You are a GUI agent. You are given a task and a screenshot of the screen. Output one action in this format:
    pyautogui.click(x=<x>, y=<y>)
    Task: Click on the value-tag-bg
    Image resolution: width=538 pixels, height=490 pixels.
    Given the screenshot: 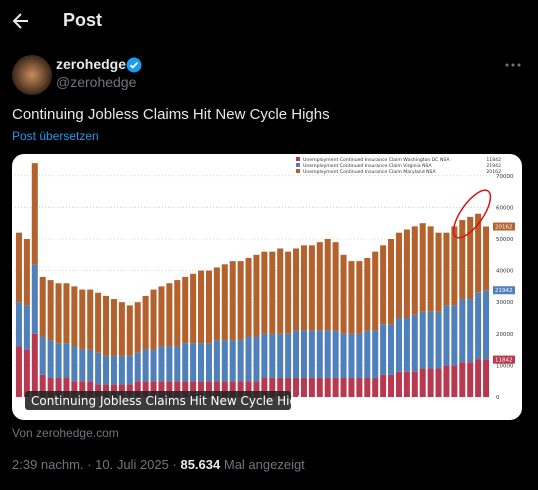 What is the action you would take?
    pyautogui.click(x=504, y=359)
    